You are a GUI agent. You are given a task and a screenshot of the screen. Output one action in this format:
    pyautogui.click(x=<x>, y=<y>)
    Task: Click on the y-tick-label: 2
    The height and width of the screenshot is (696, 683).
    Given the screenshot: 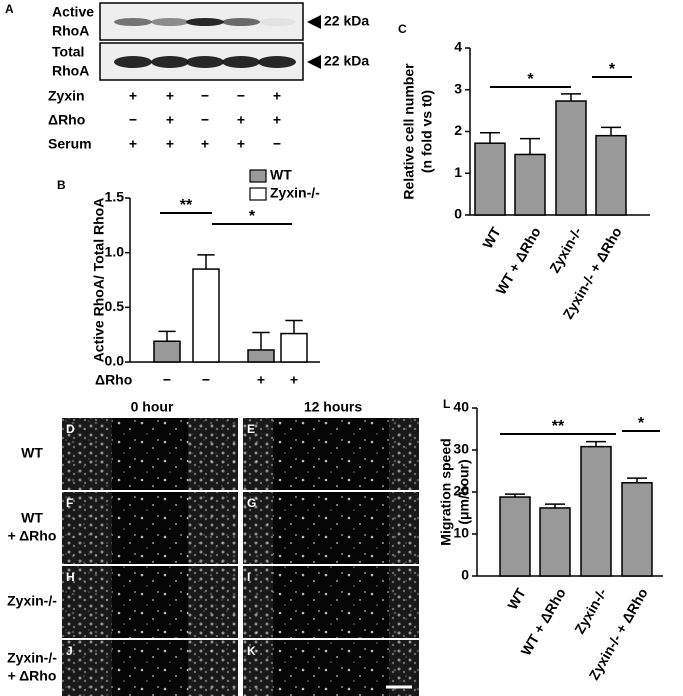 What is the action you would take?
    pyautogui.click(x=458, y=130)
    